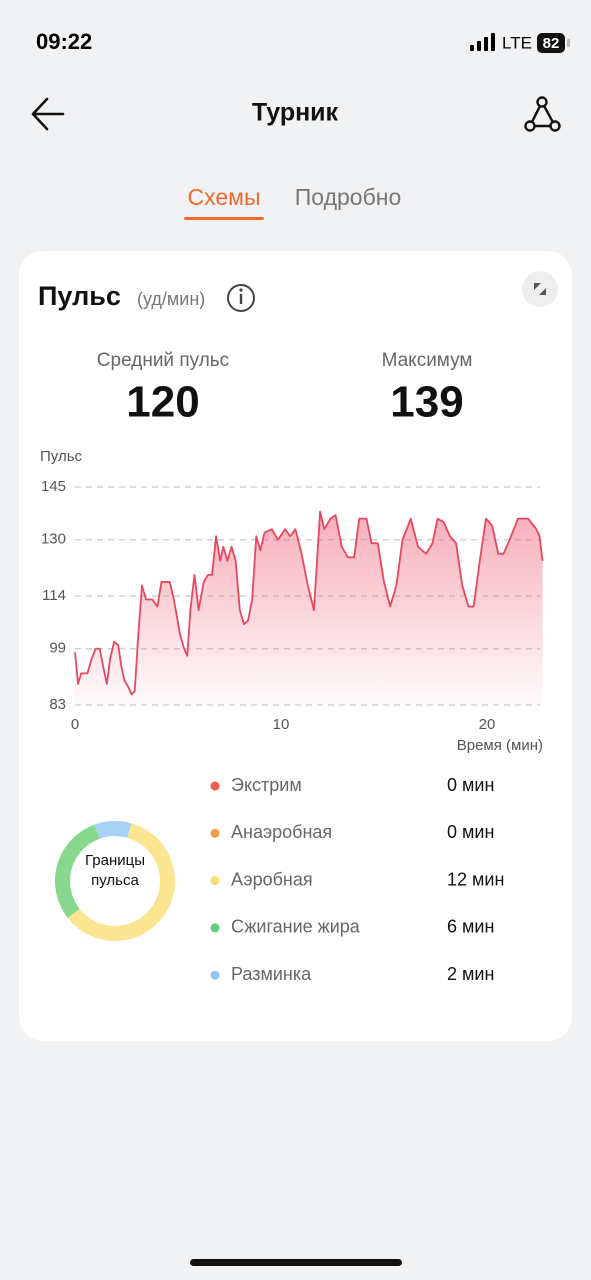  Describe the element at coordinates (517, 42) in the screenshot. I see `network-label: LTE` at that location.